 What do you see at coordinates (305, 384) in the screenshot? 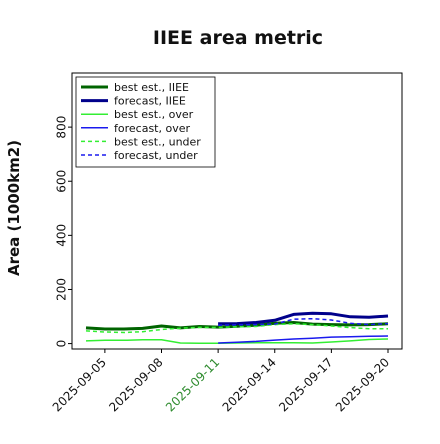
I see `x-tick-label: 2025-09-17` at bounding box center [305, 384].